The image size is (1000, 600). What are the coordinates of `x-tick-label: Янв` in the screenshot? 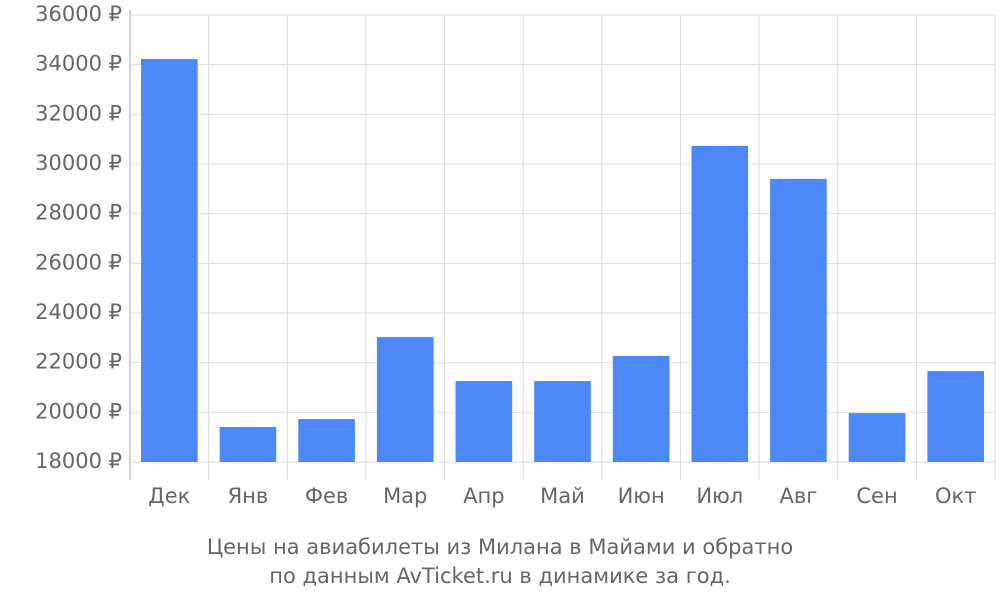 It's located at (248, 496).